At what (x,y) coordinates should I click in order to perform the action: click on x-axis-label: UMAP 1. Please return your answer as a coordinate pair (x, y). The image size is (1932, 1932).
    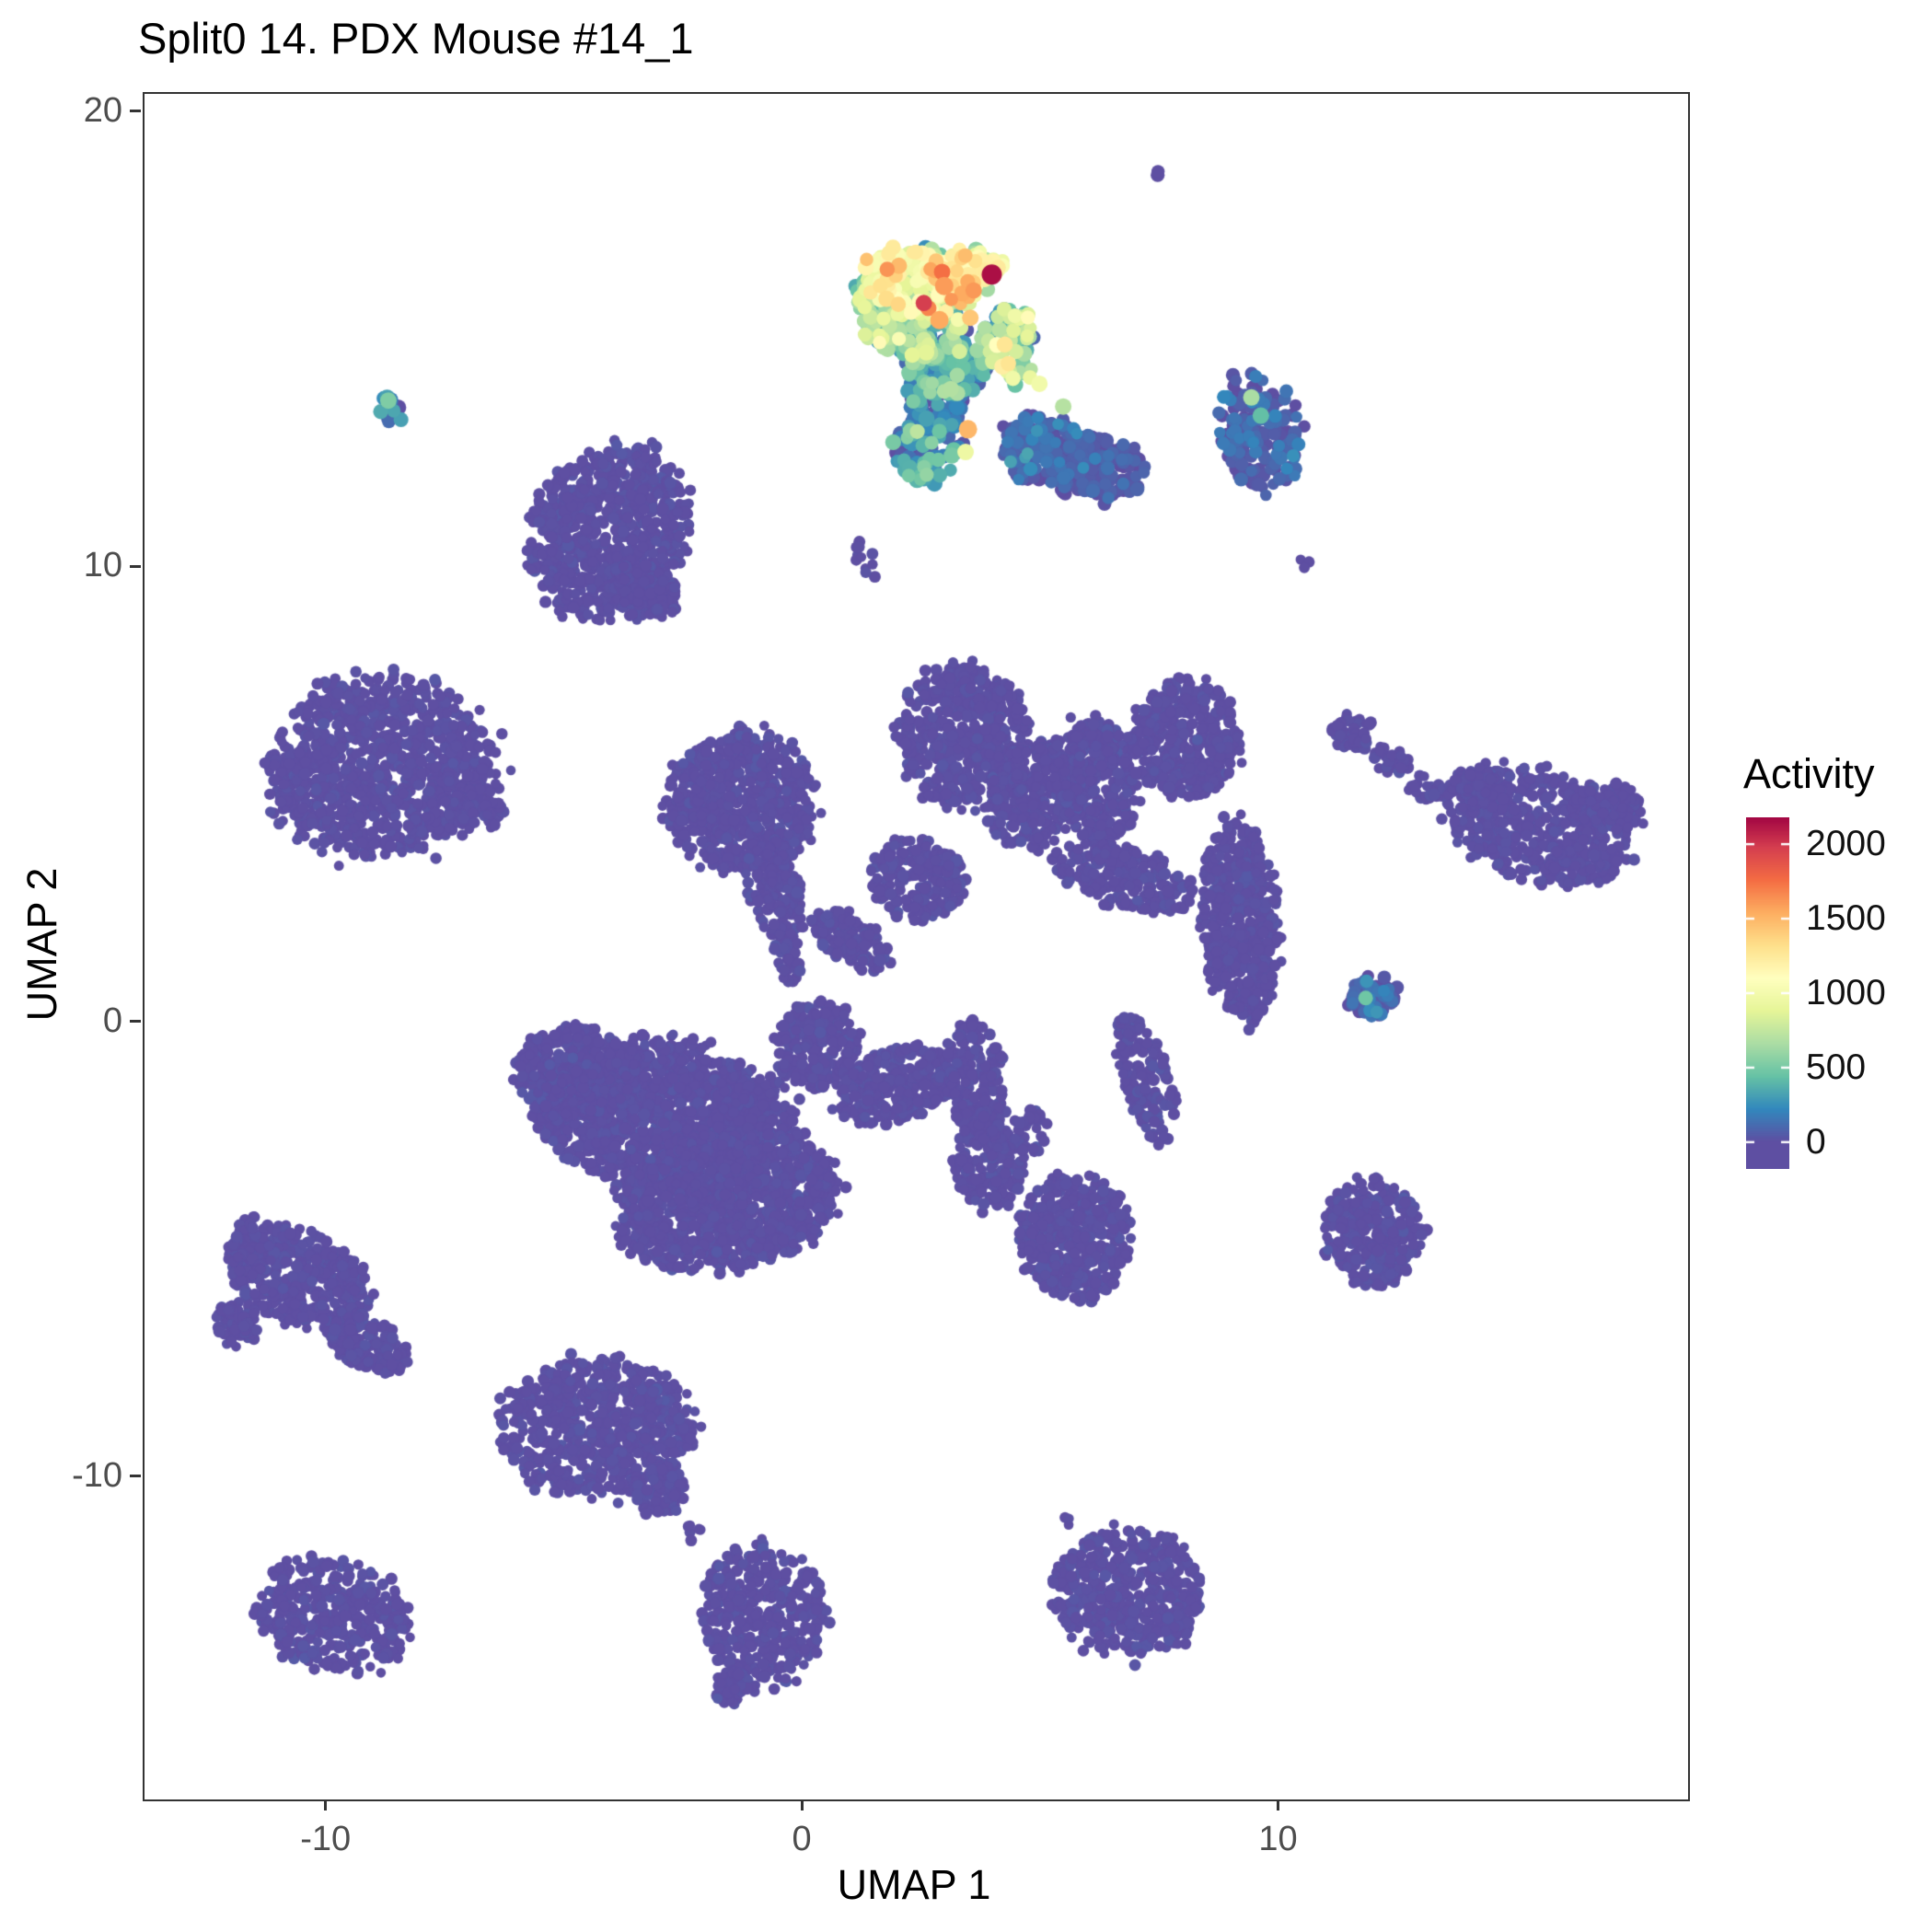
    Looking at the image, I should click on (914, 1885).